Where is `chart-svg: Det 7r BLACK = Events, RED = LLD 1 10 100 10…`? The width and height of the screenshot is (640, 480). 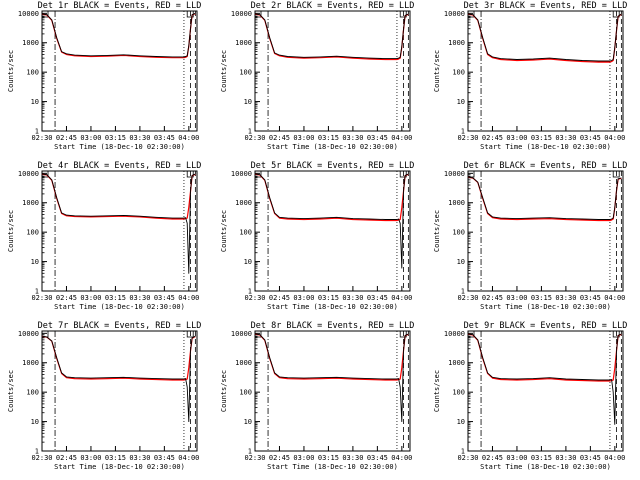
chart-svg: Det 7r BLACK = Events, RED = LLD 1 10 100 10… is located at coordinates (104, 396).